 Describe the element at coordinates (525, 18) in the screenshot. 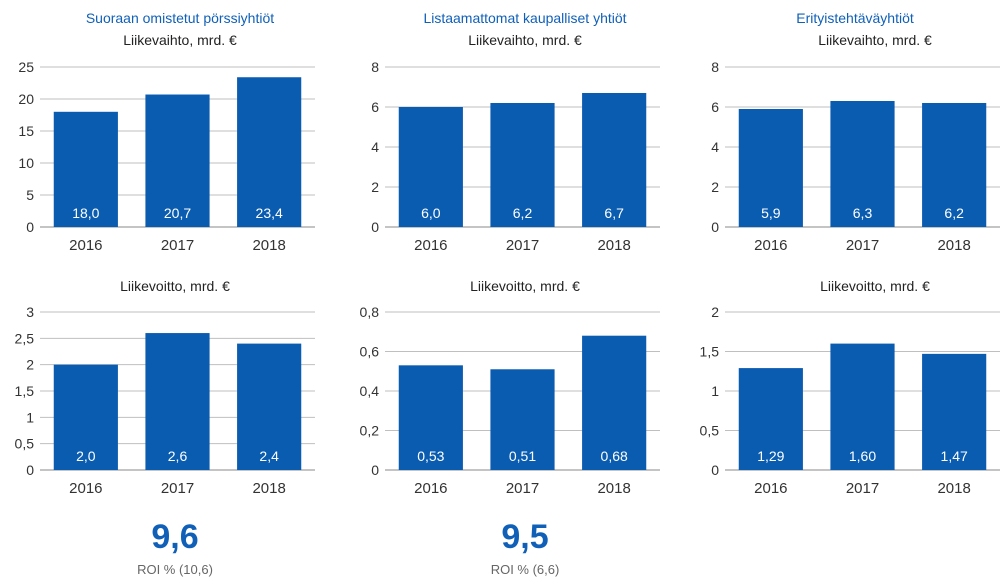

I see `group-title: Listaamattomat kaupalliset yhtiöt` at that location.